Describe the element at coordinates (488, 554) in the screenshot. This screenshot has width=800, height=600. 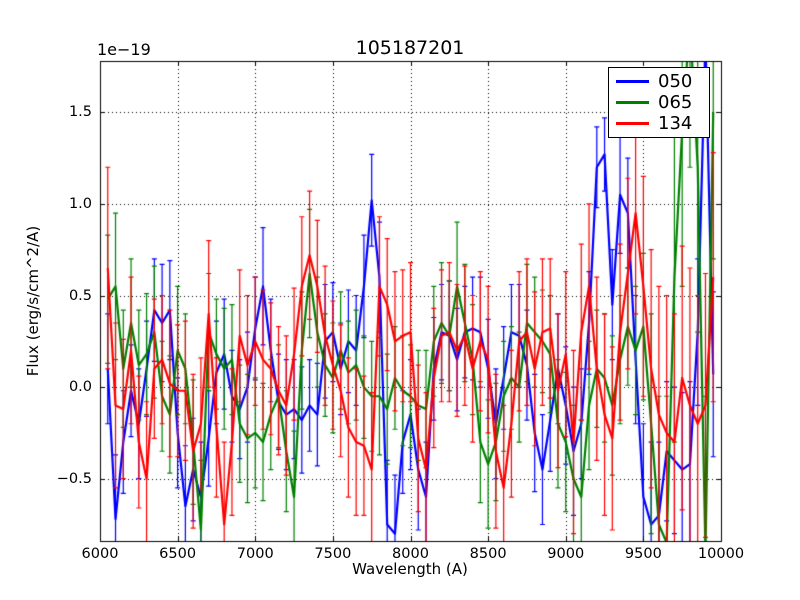
I see `x-tick-label: 8500` at that location.